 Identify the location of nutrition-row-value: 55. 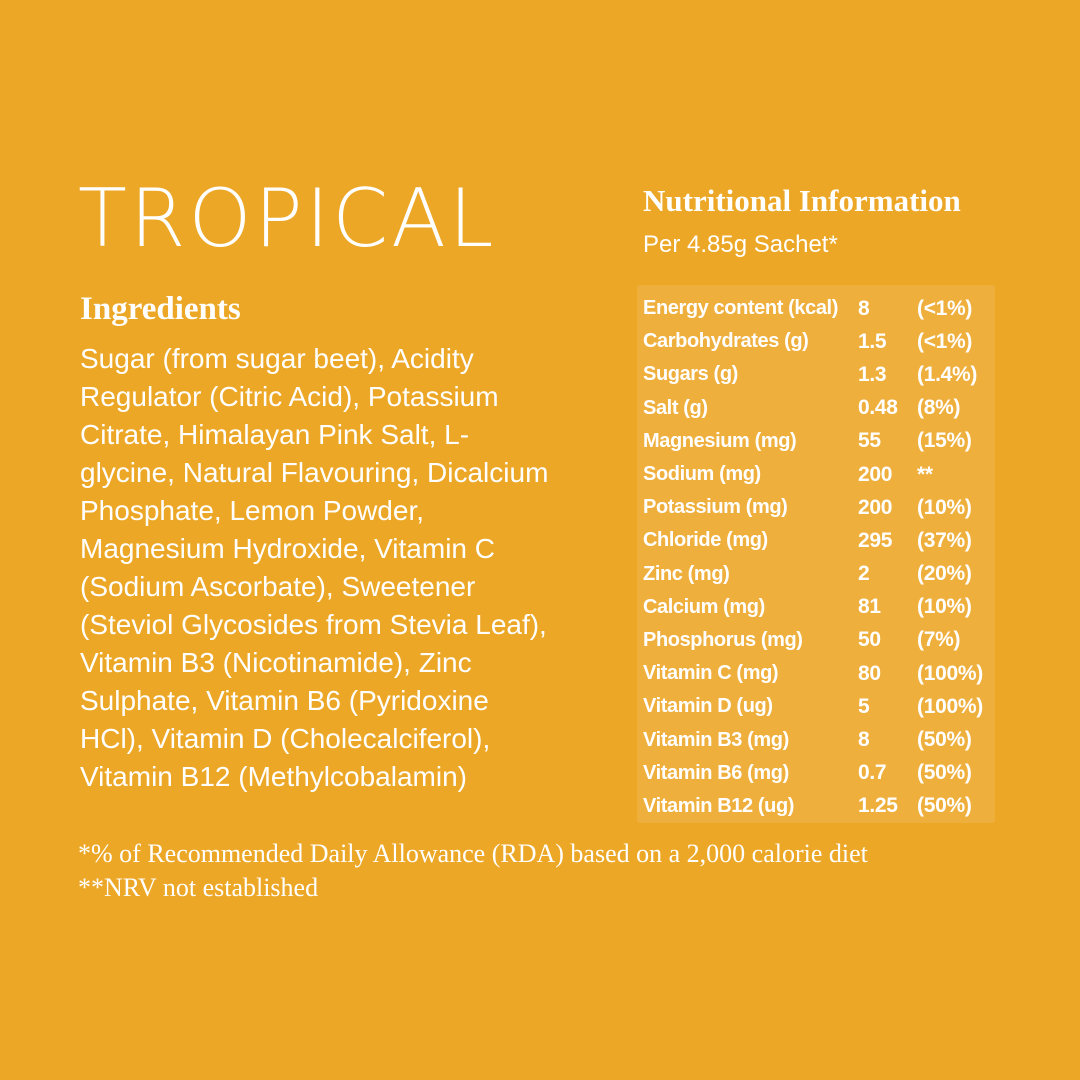
(869, 441).